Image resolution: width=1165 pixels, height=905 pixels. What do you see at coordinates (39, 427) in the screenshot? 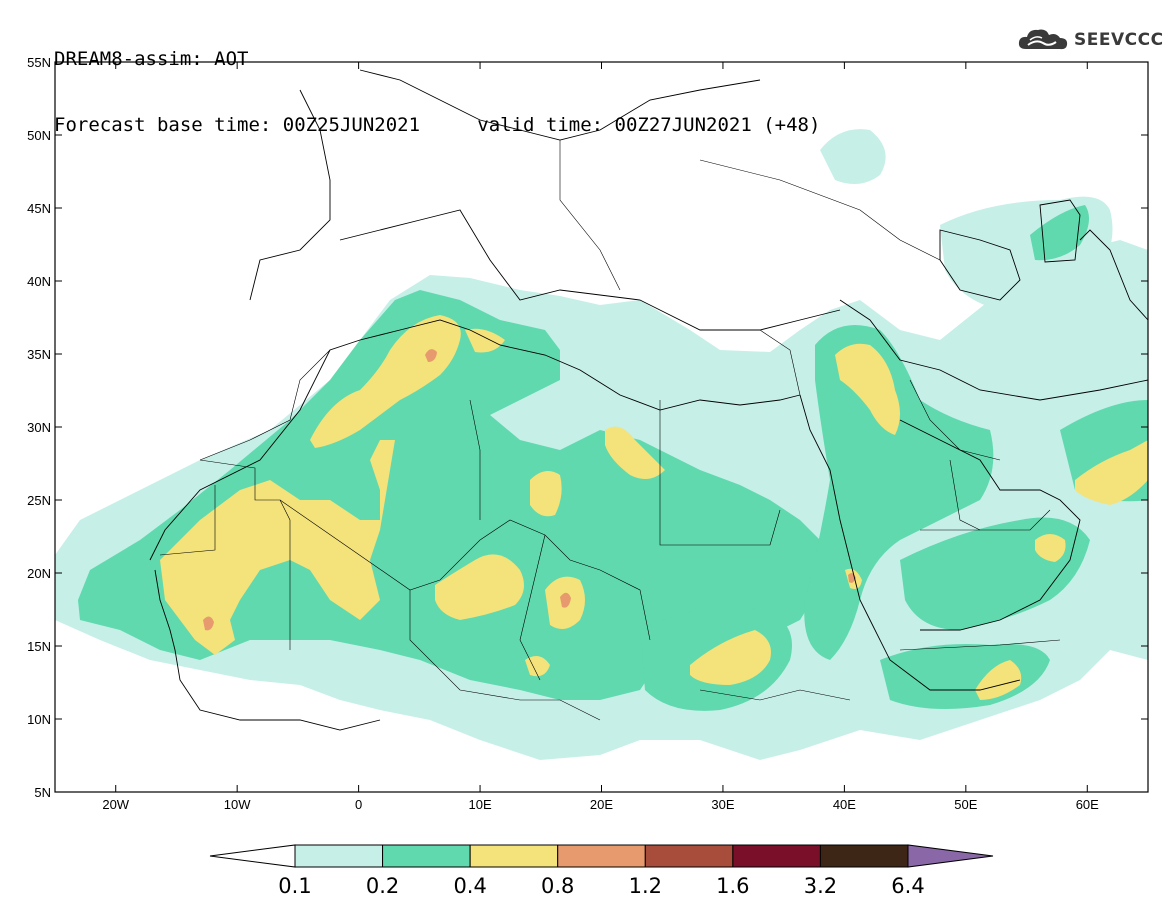
I see `lat-tick-label: 30N` at bounding box center [39, 427].